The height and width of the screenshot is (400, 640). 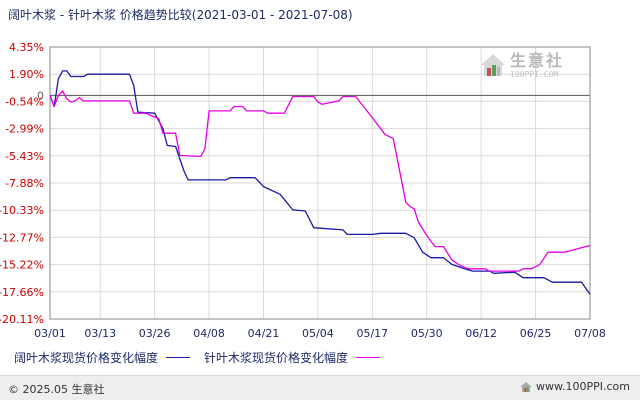 What do you see at coordinates (526, 386) in the screenshot?
I see `footer-logo-icon` at bounding box center [526, 386].